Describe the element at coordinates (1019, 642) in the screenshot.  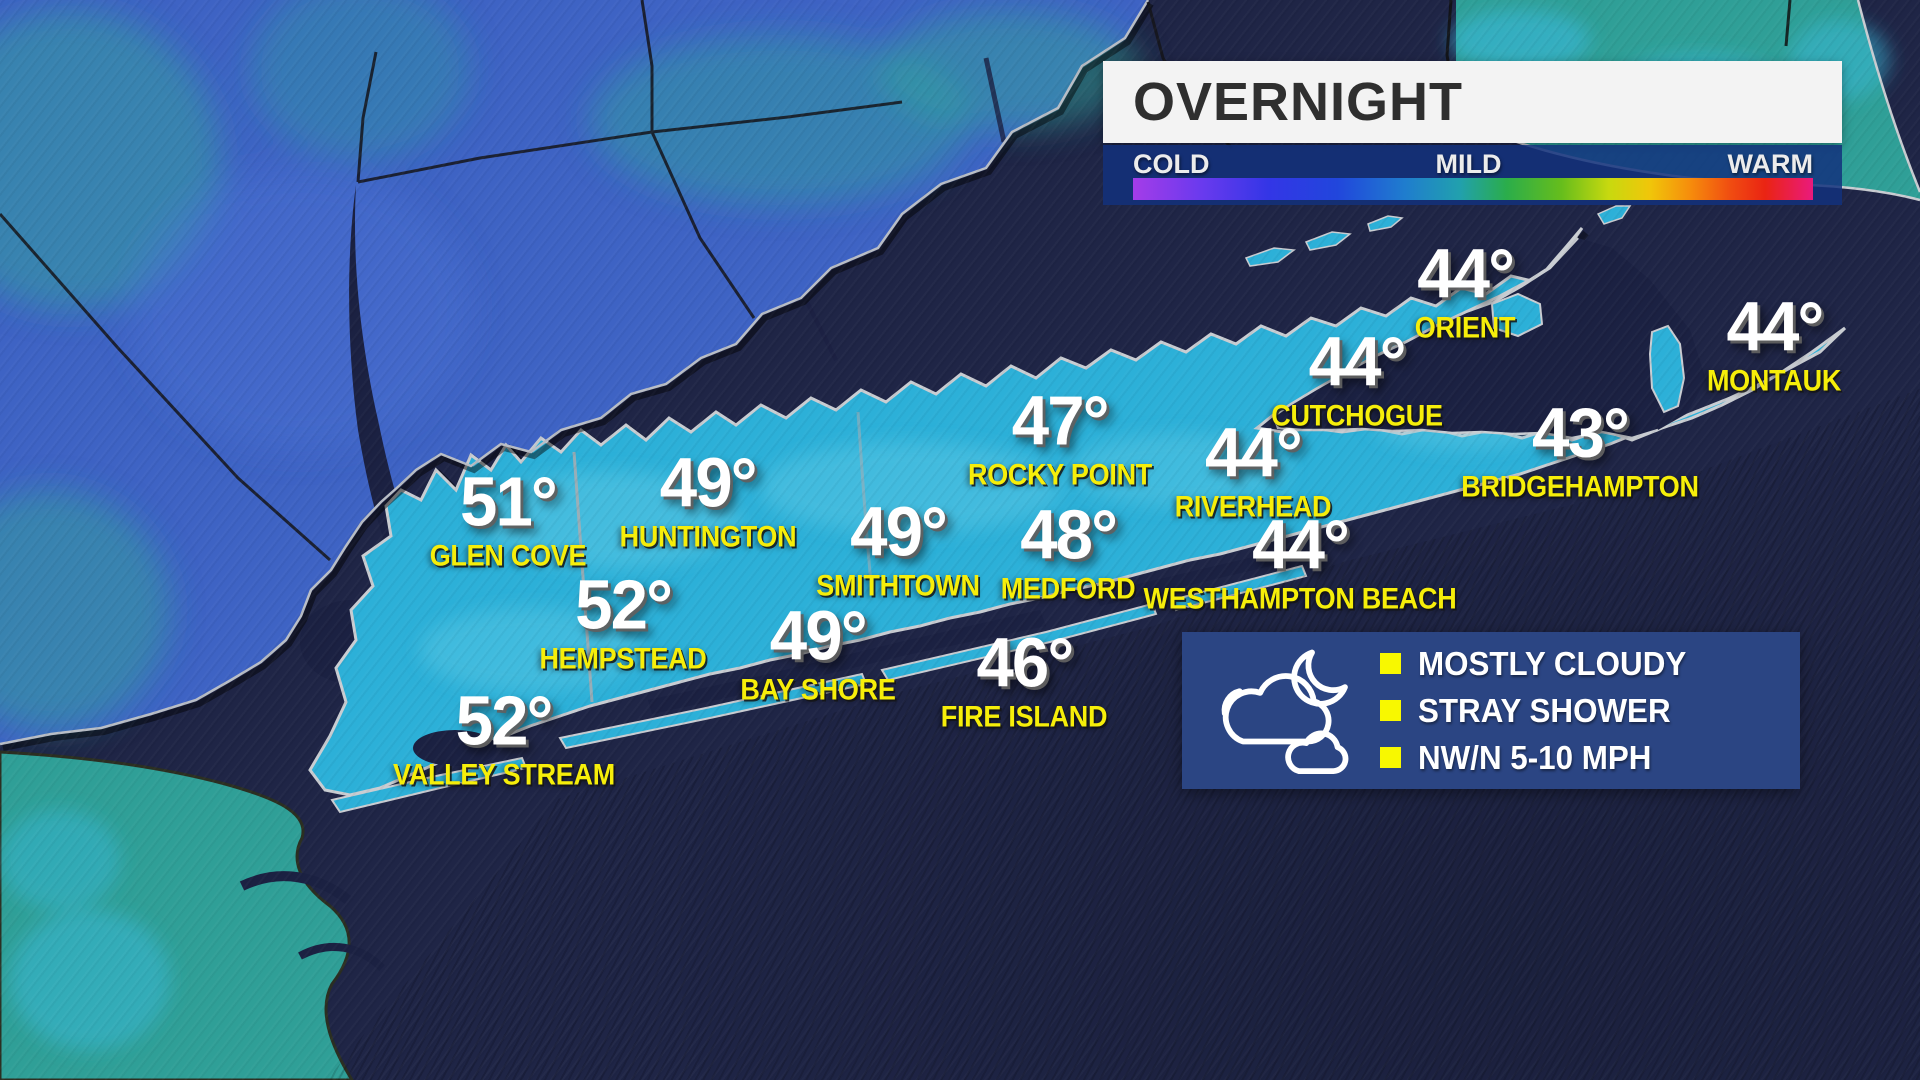
I see `barrier-island-fire-island` at that location.